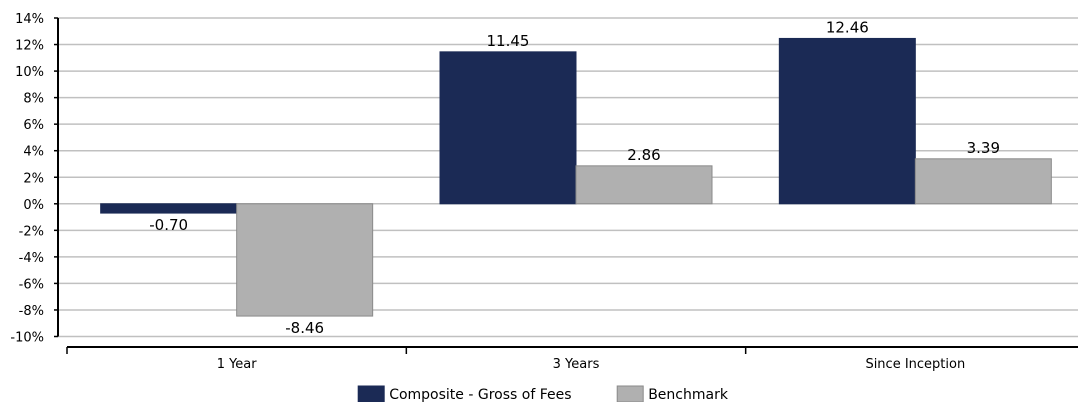 Image resolution: width=1078 pixels, height=402 pixels. I want to click on y-tick-label: 2%, so click(33, 178).